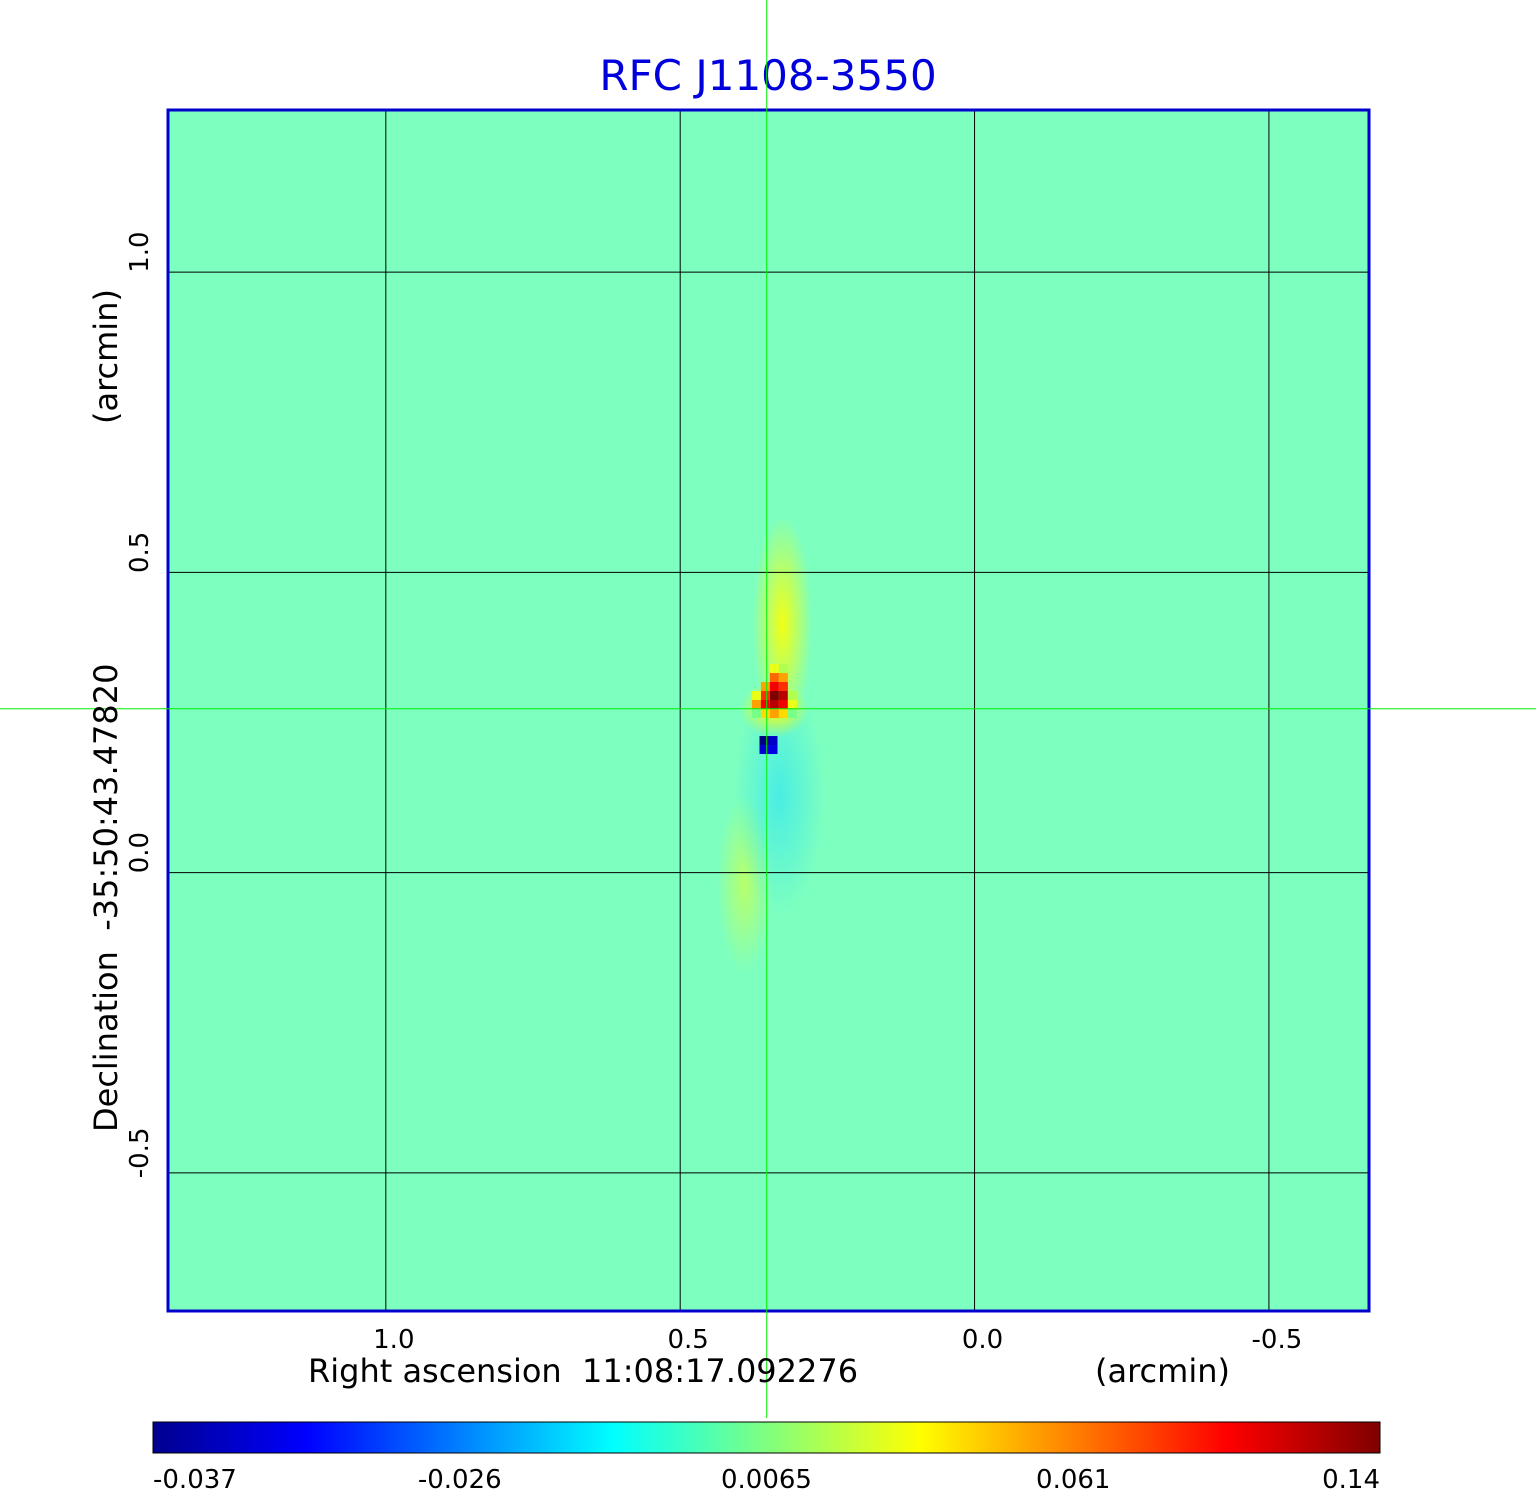 The width and height of the screenshot is (1536, 1511). What do you see at coordinates (1351, 1480) in the screenshot?
I see `colorbar-tick-label: 0.14` at bounding box center [1351, 1480].